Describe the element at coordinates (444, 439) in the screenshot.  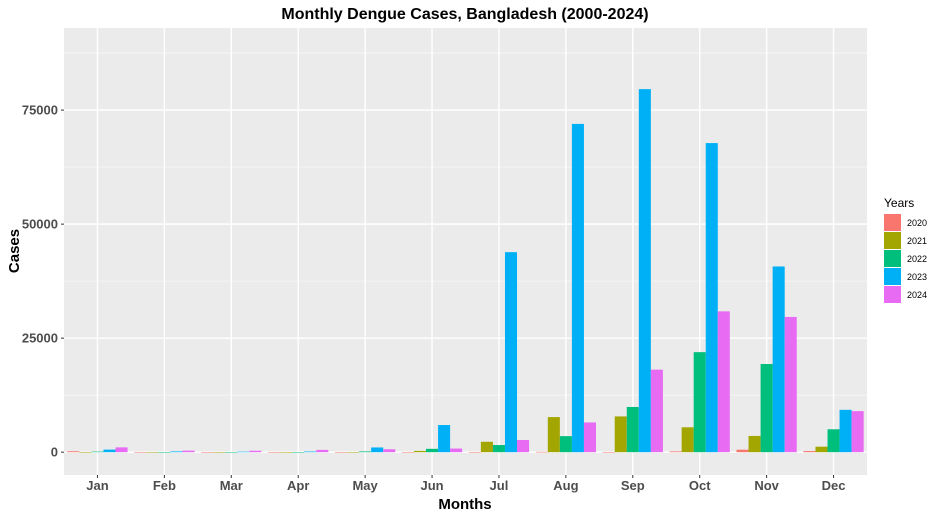
I see `bar-2023-Jun` at that location.